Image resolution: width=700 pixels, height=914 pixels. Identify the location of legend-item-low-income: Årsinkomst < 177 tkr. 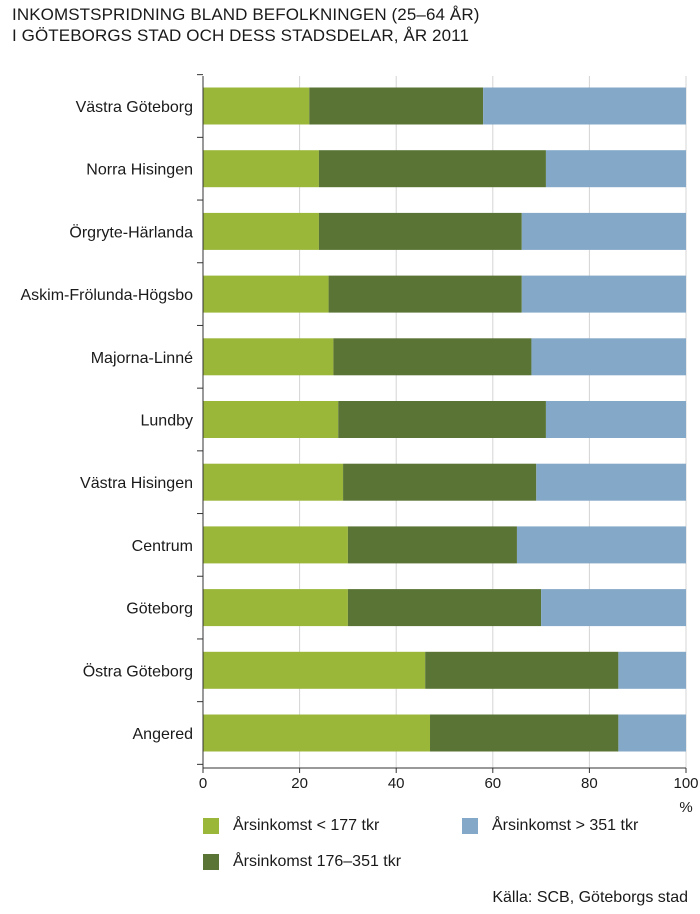
(291, 826).